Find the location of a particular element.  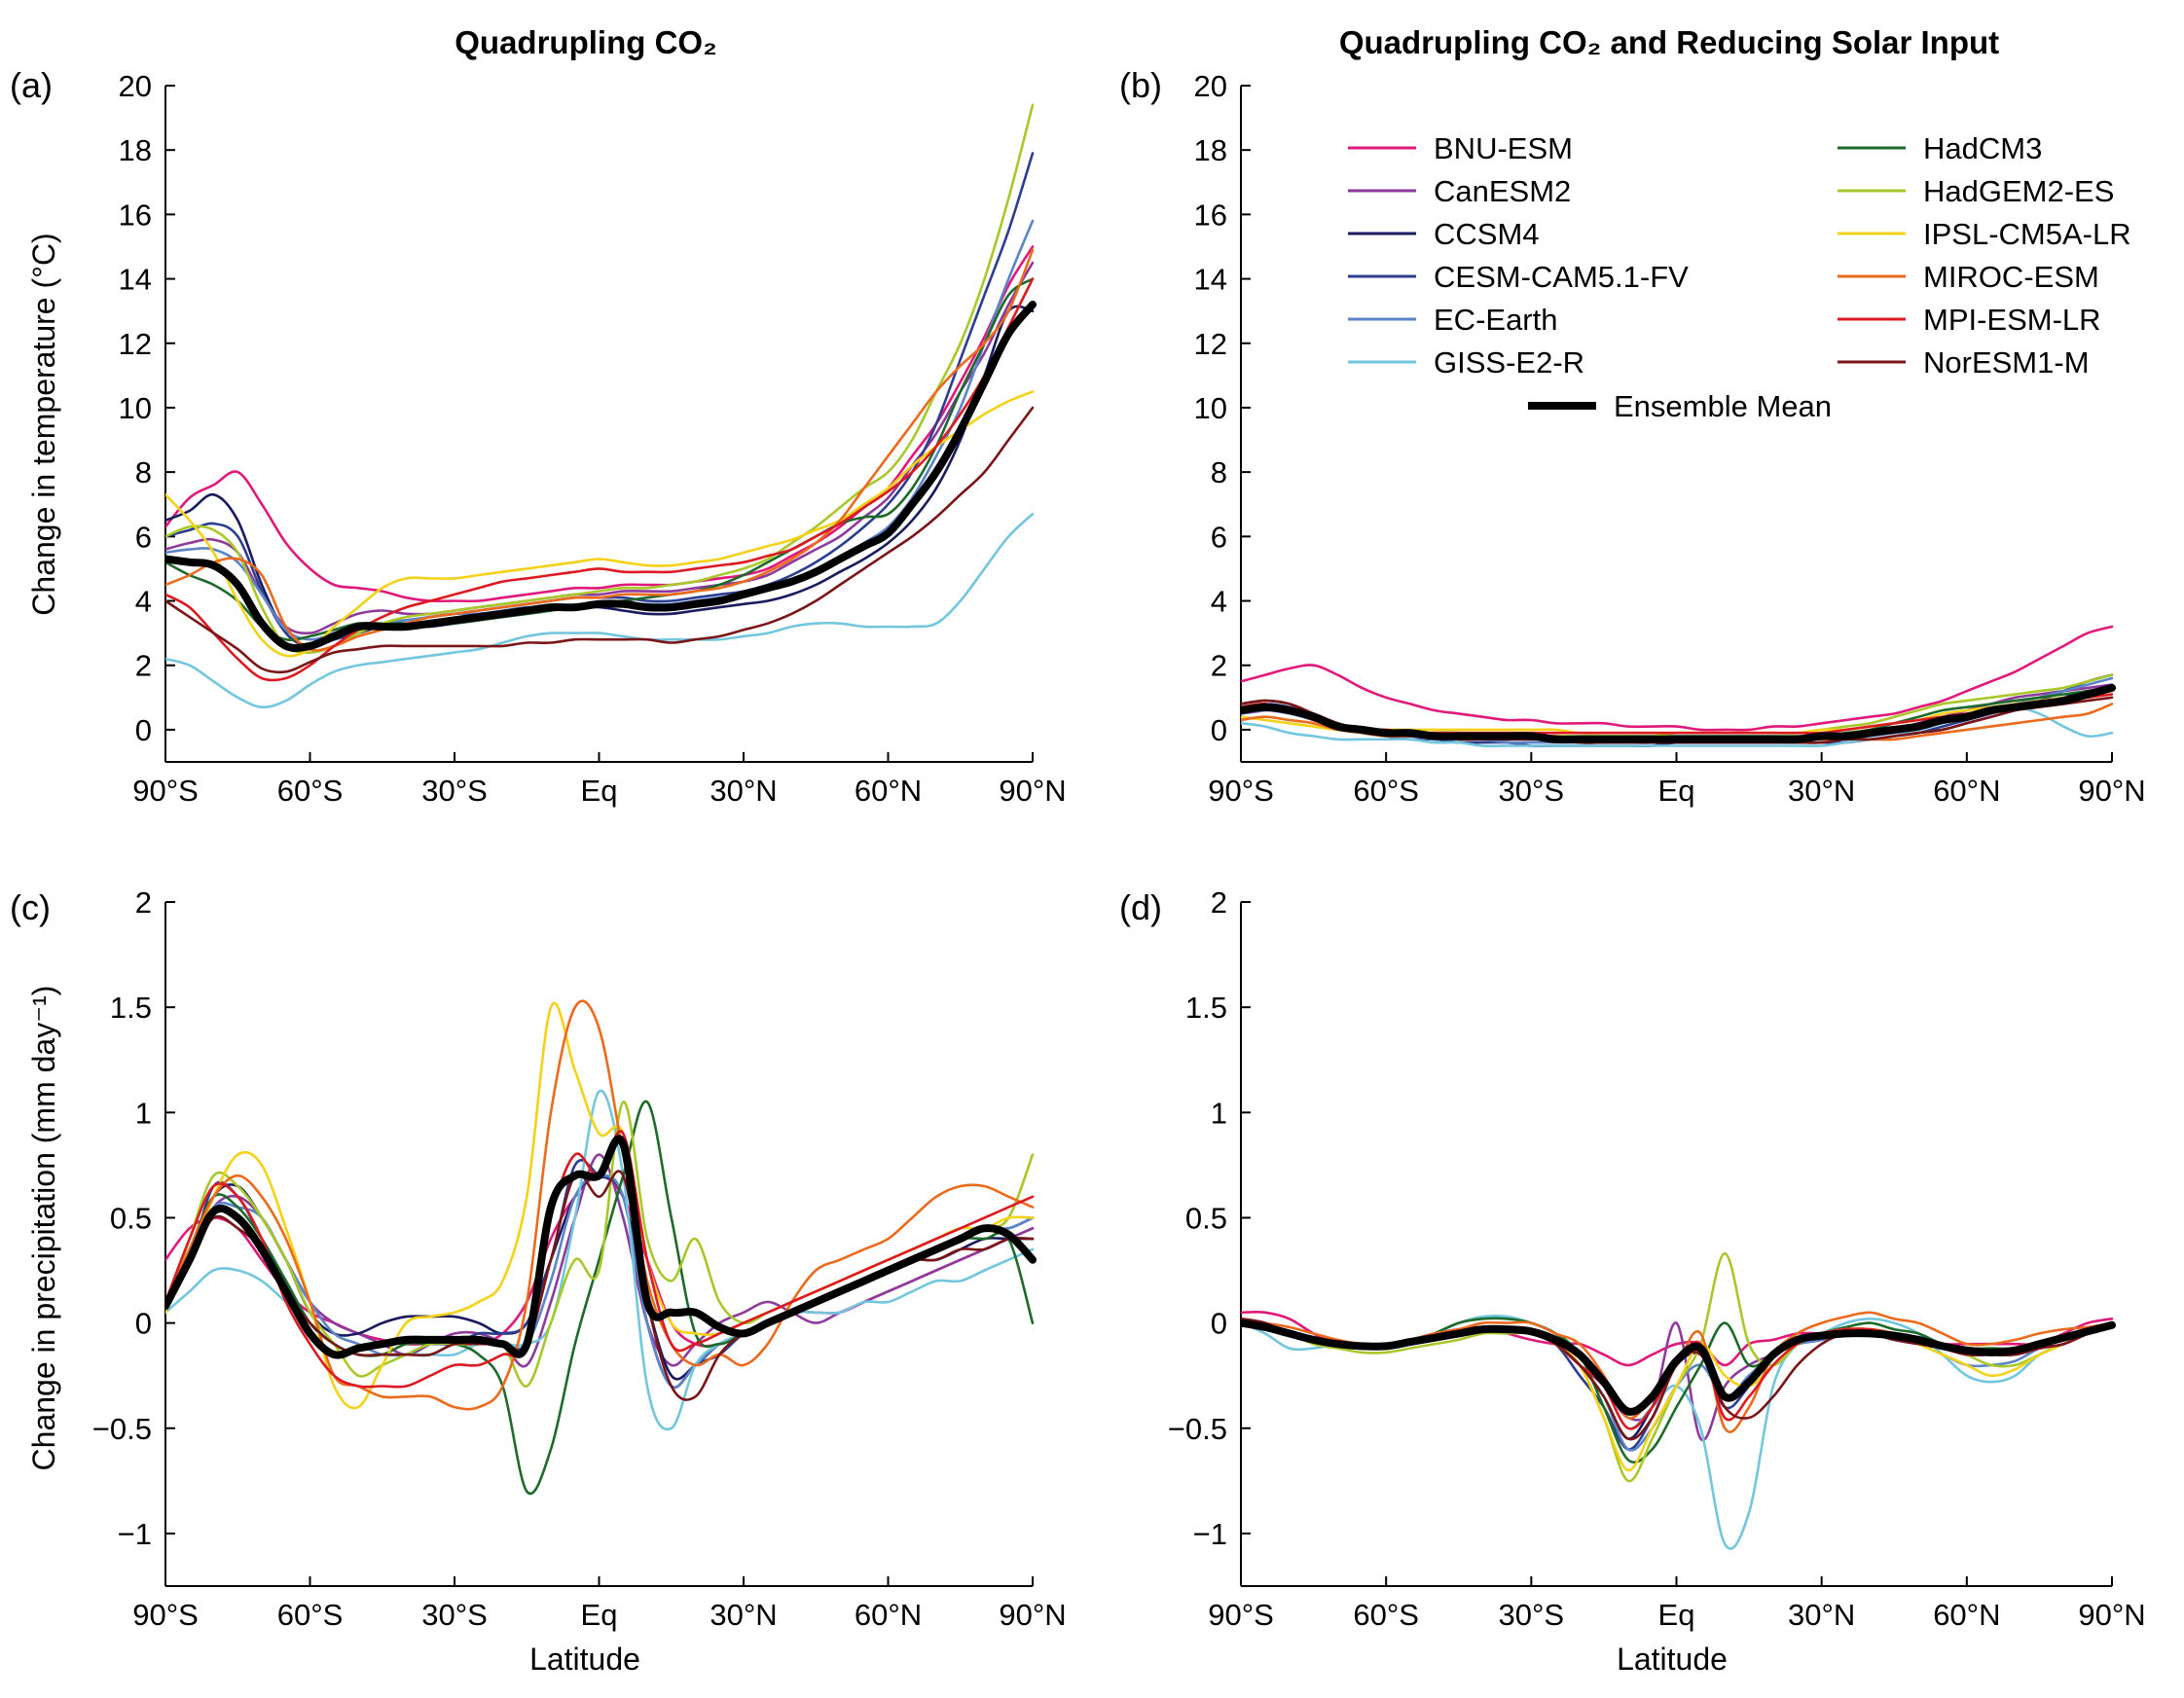

series-line-cesm-cam5-1-fv is located at coordinates (600, 400).